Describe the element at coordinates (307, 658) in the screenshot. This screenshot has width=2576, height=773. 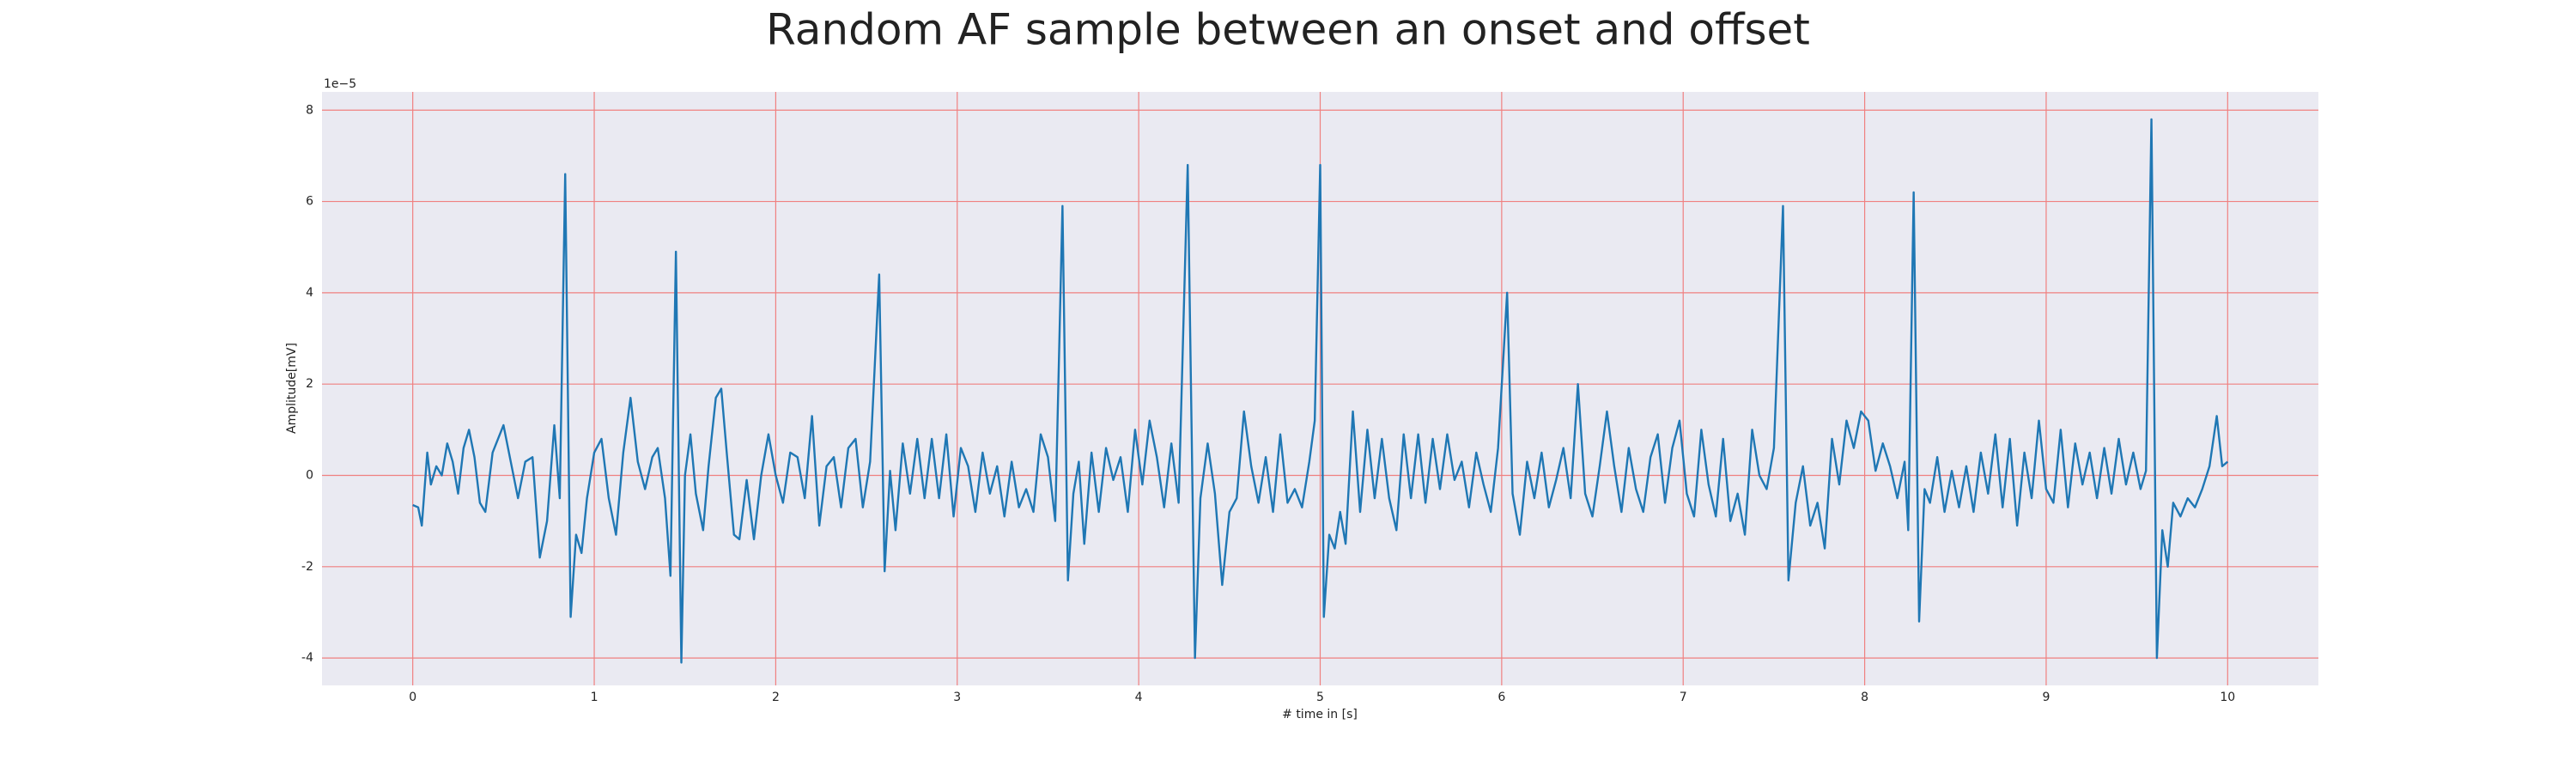
I see `y-tick-label: -4` at that location.